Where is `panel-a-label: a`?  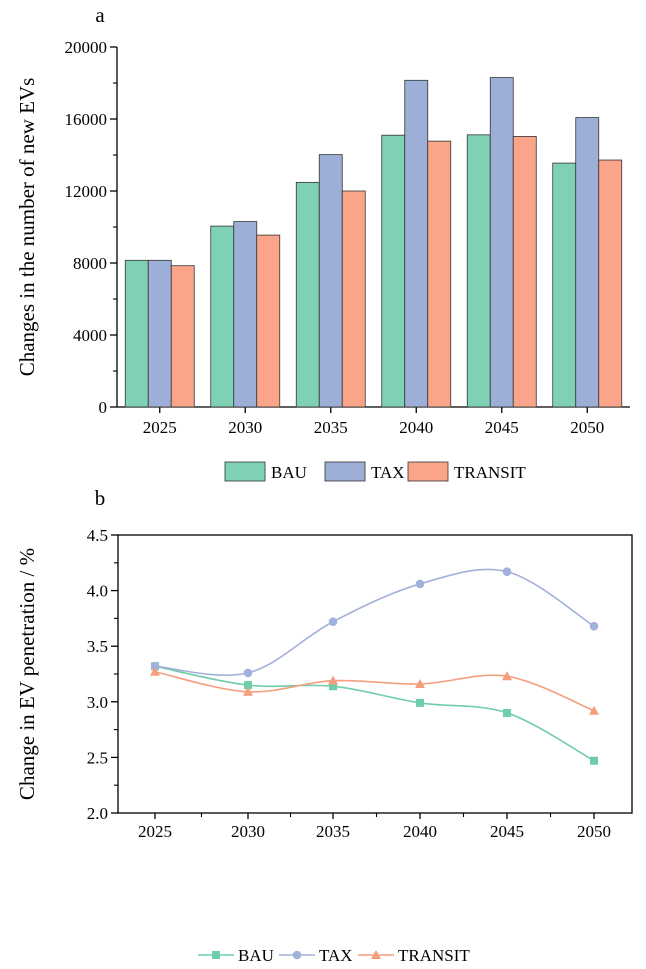
panel-a-label: a is located at coordinates (100, 15).